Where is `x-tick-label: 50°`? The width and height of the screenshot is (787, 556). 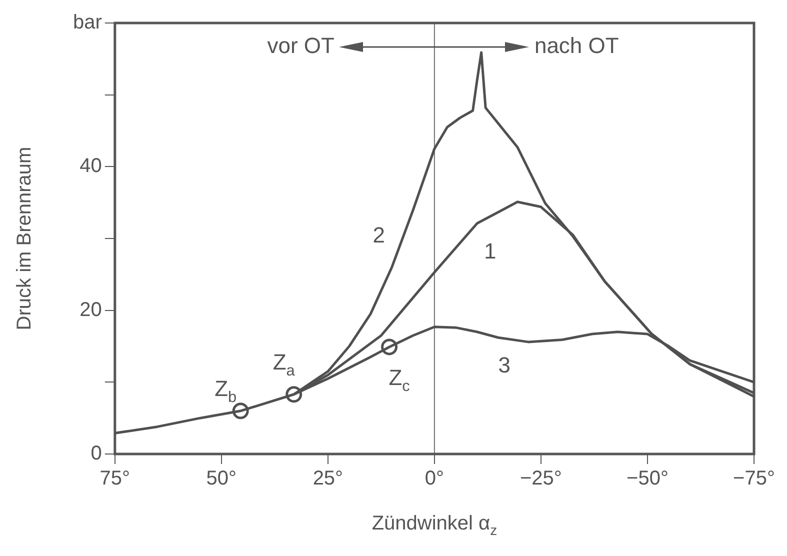 x-tick-label: 50° is located at coordinates (221, 479).